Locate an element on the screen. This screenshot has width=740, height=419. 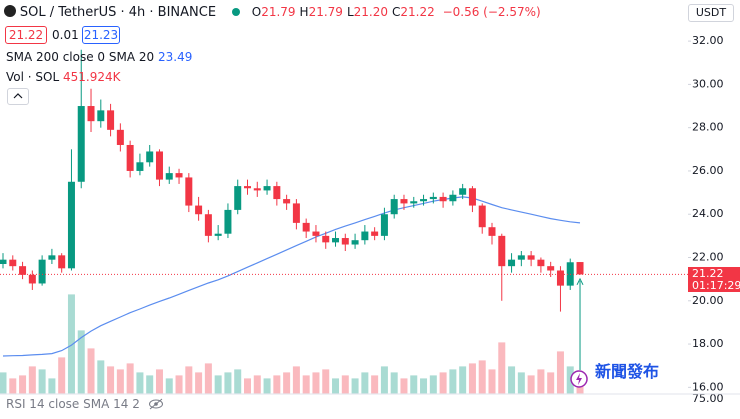
news-label: 新聞發布 is located at coordinates (627, 371).